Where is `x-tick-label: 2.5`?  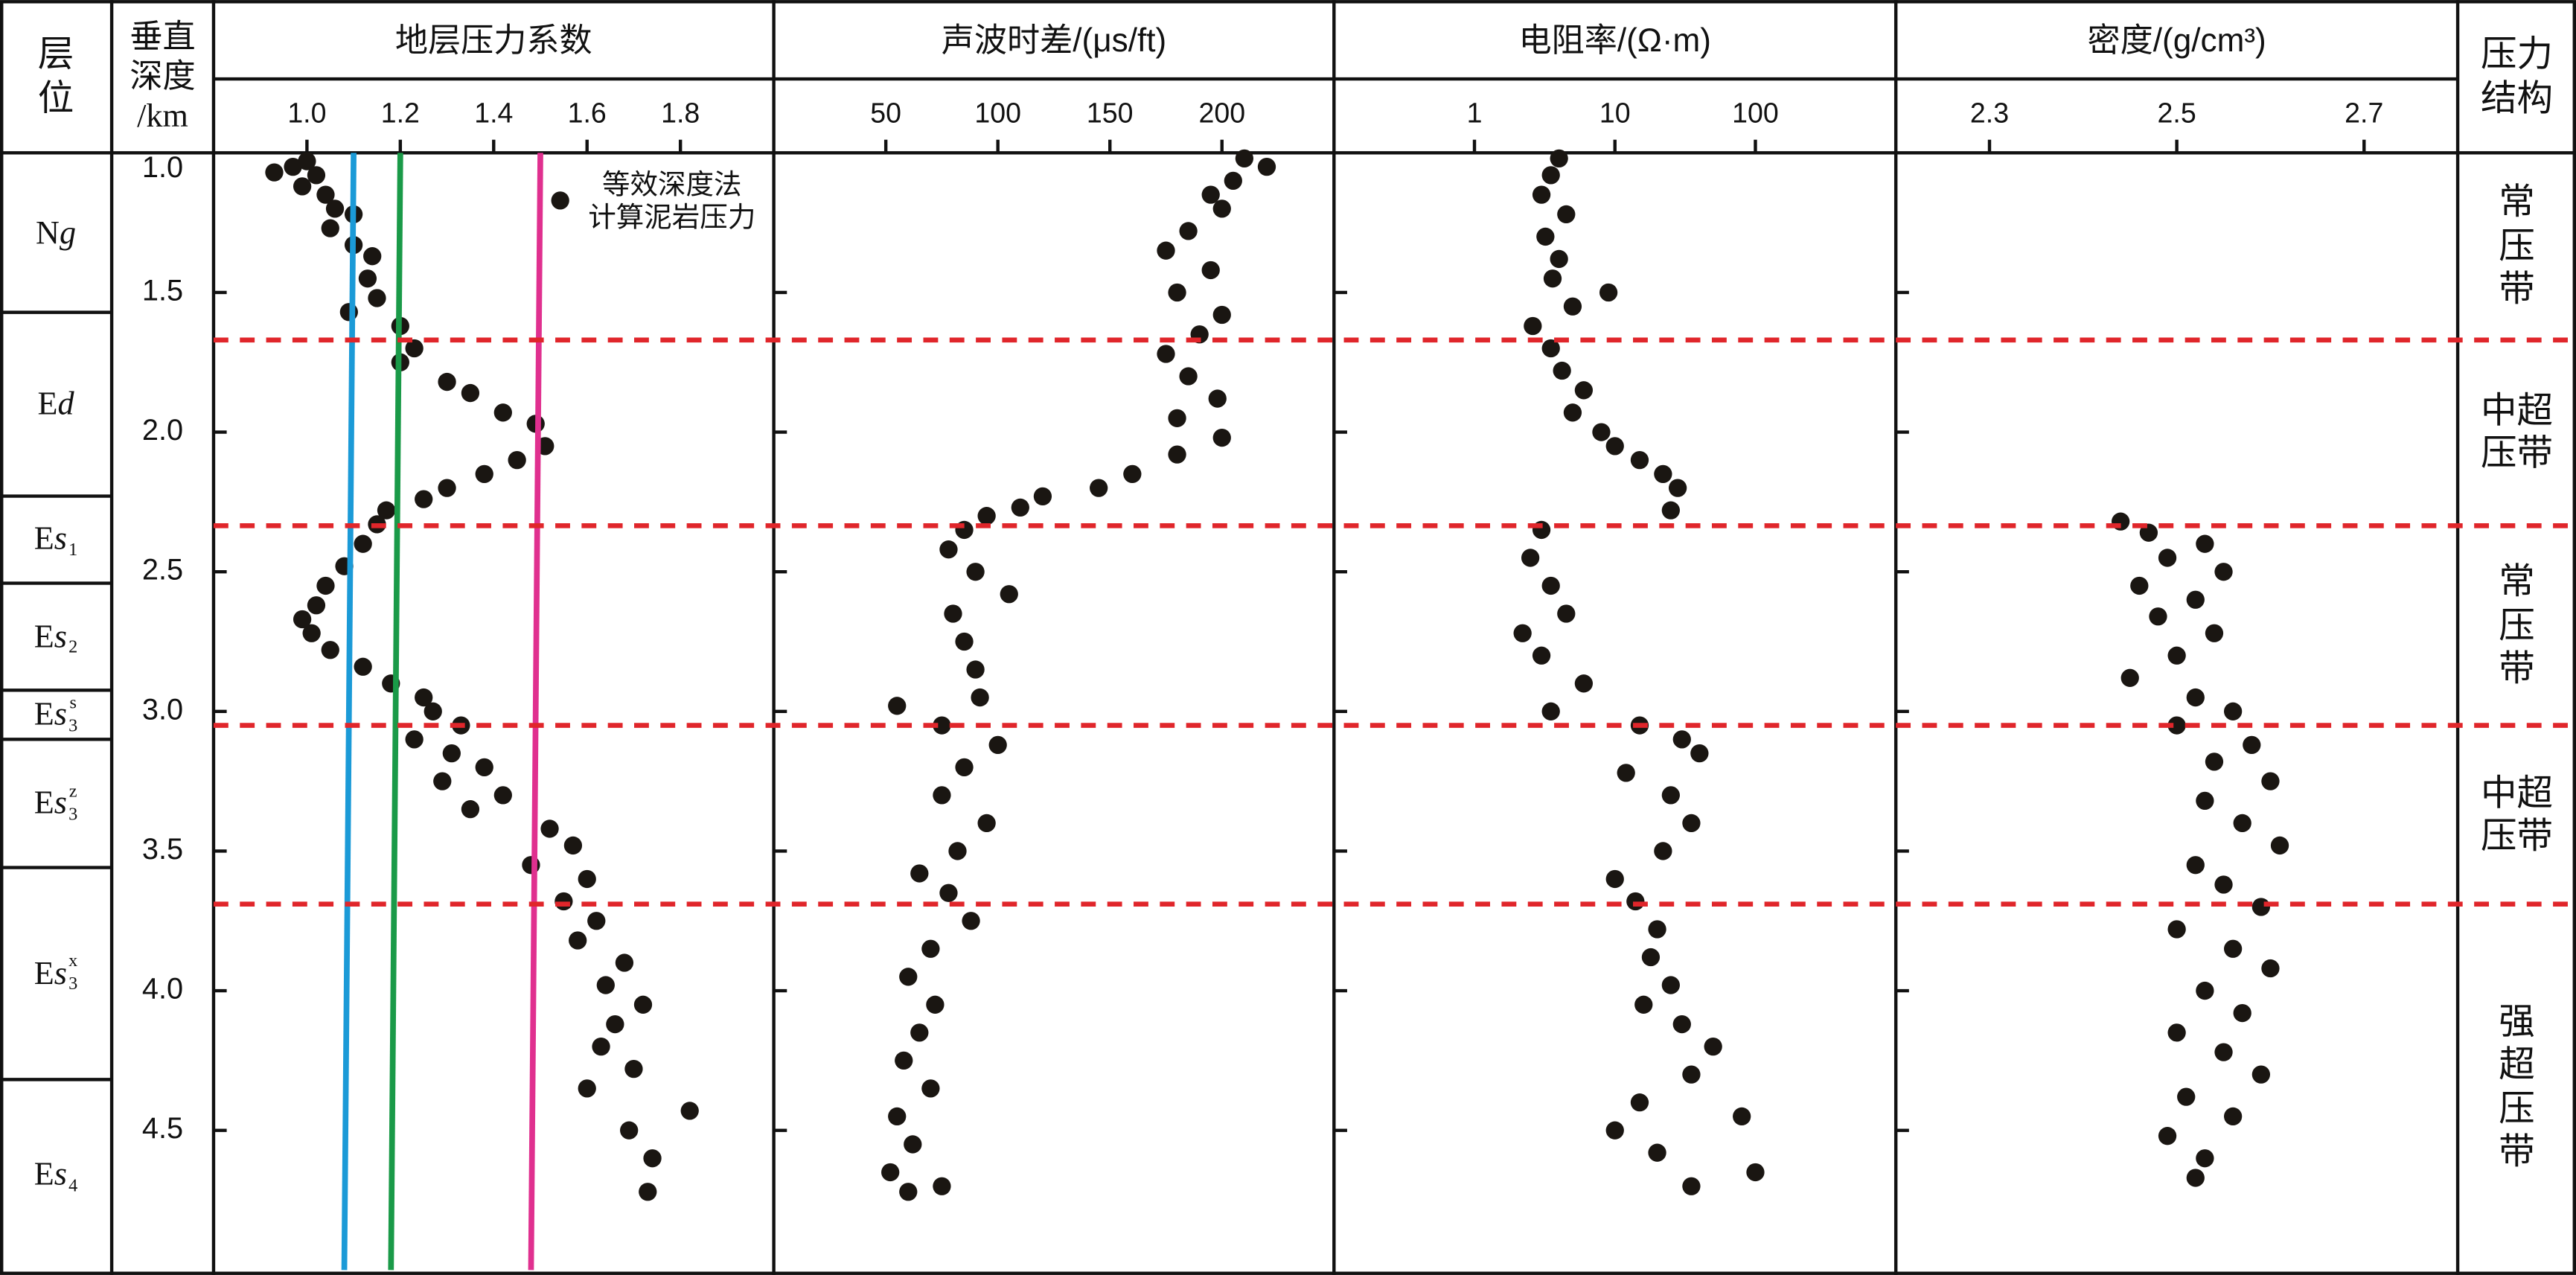
x-tick-label: 2.5 is located at coordinates (2177, 113).